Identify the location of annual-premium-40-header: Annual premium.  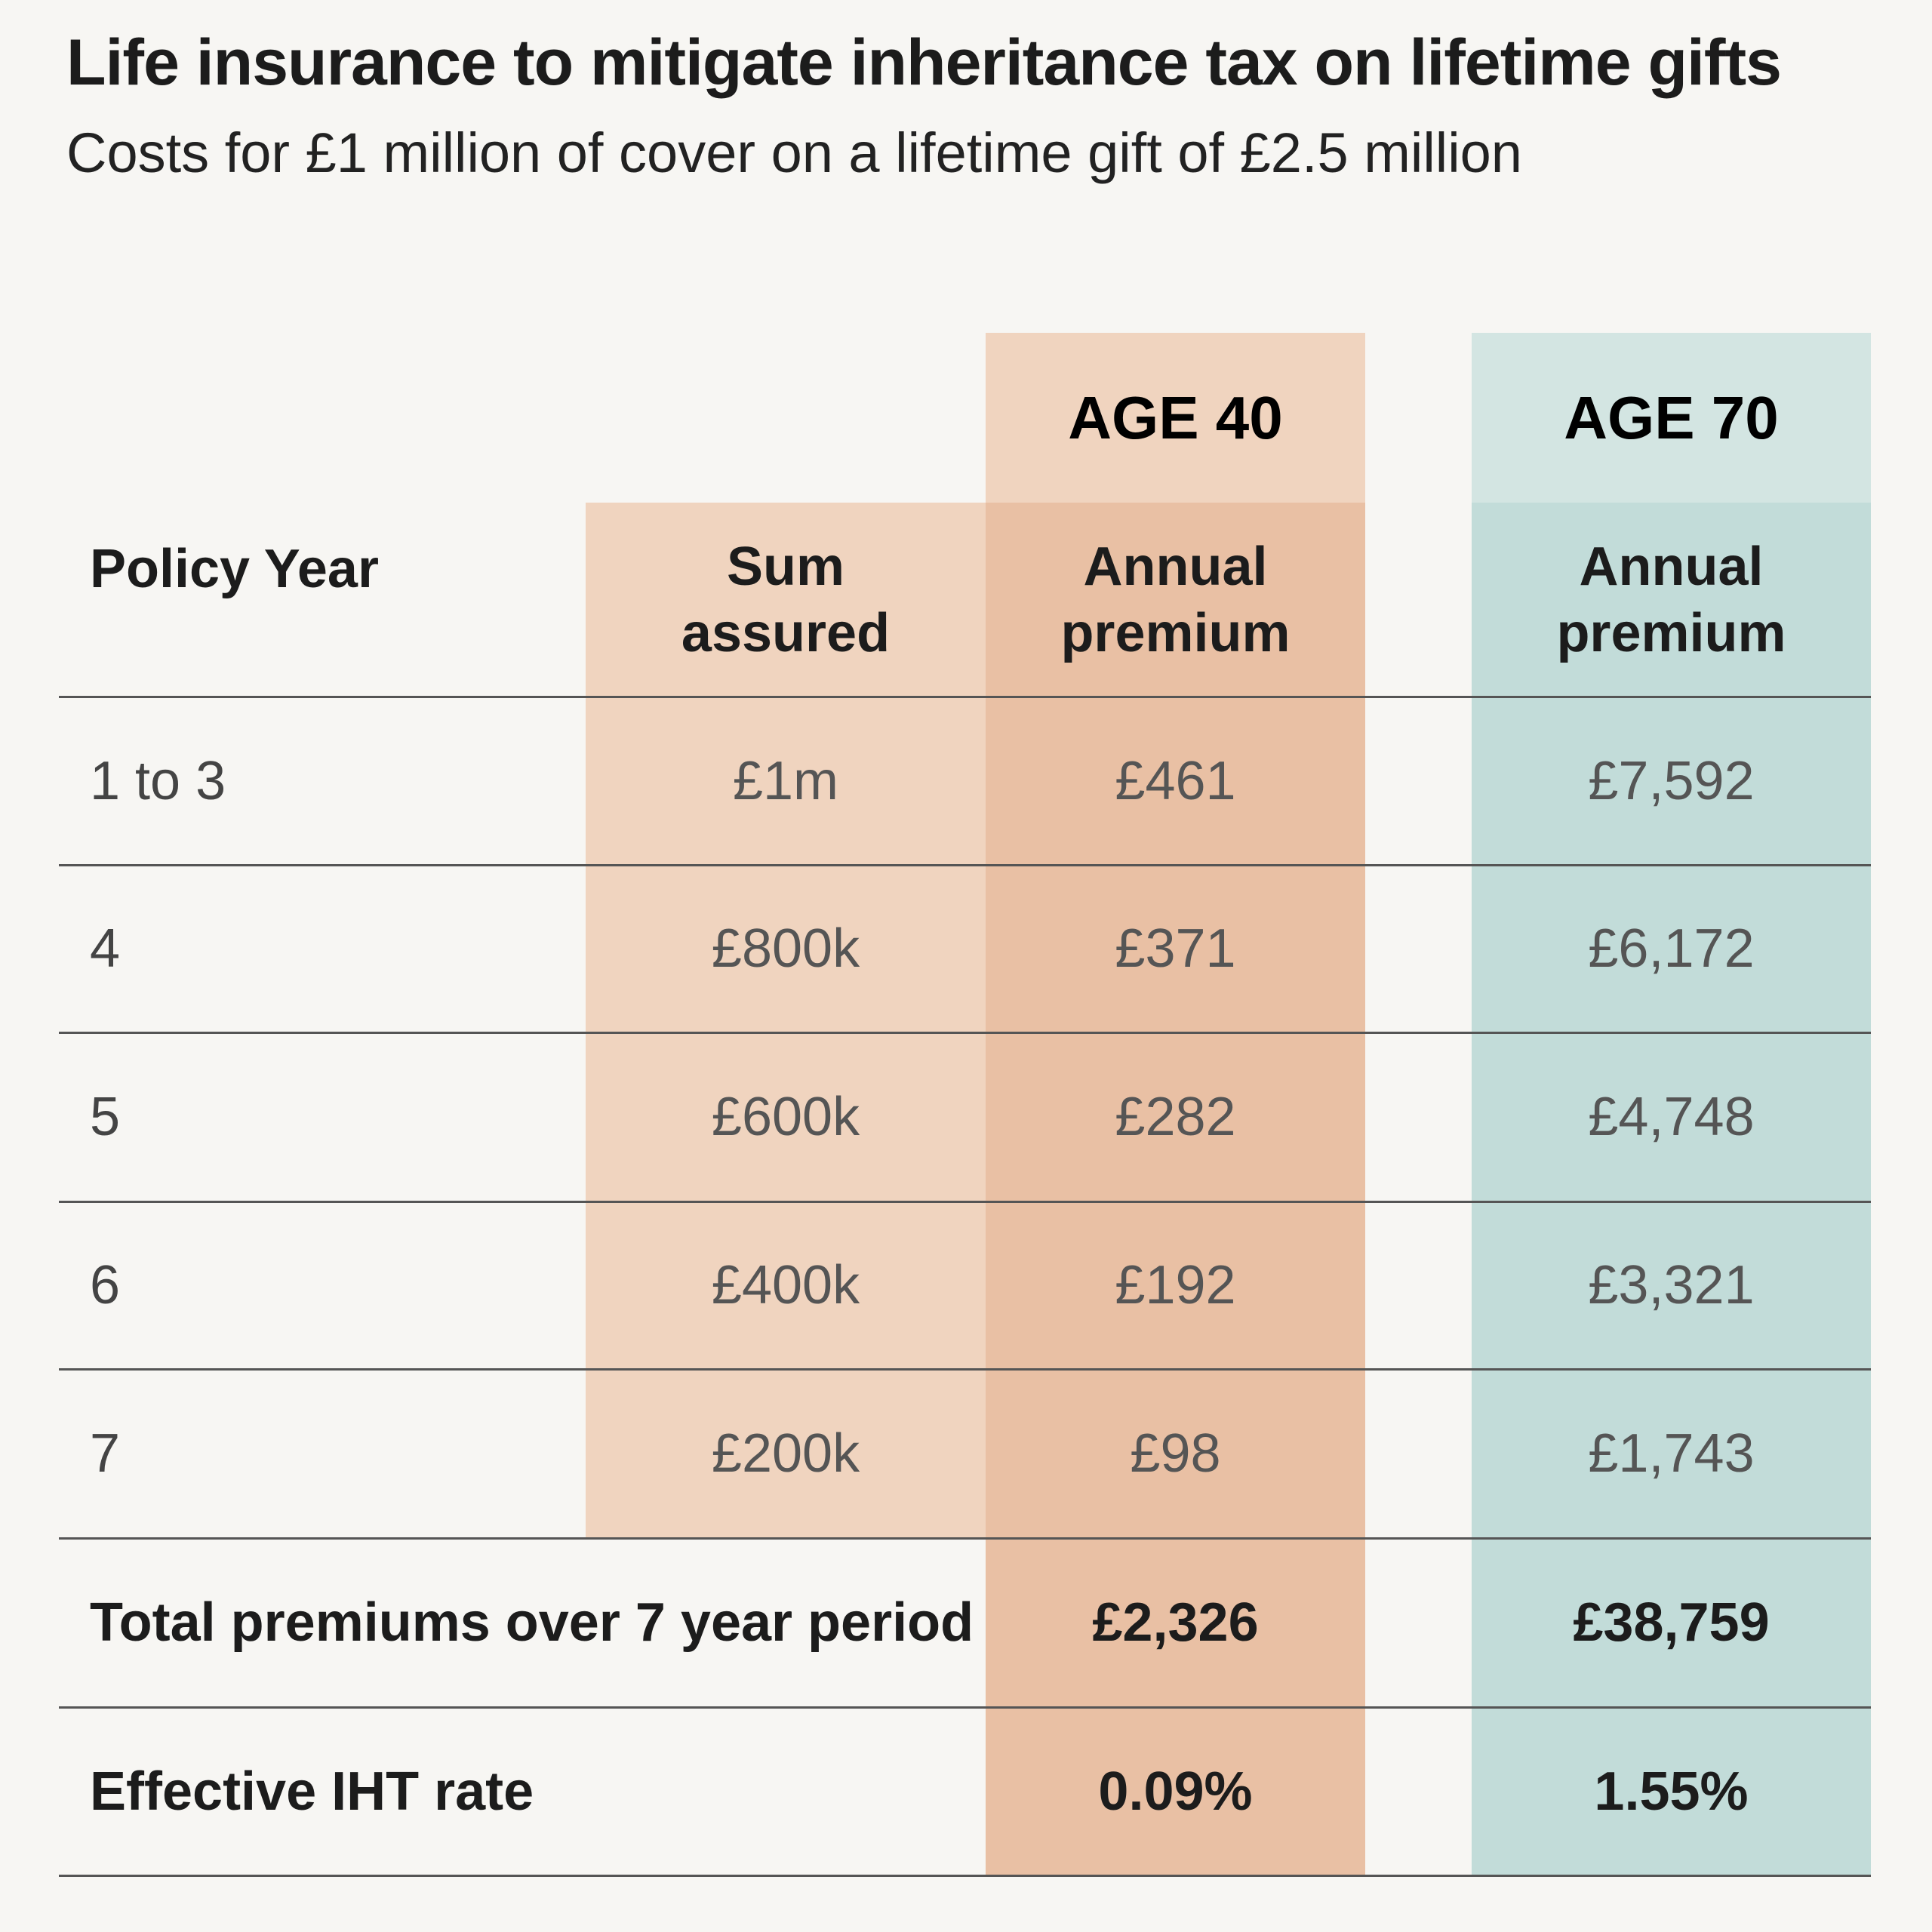
(1175, 599).